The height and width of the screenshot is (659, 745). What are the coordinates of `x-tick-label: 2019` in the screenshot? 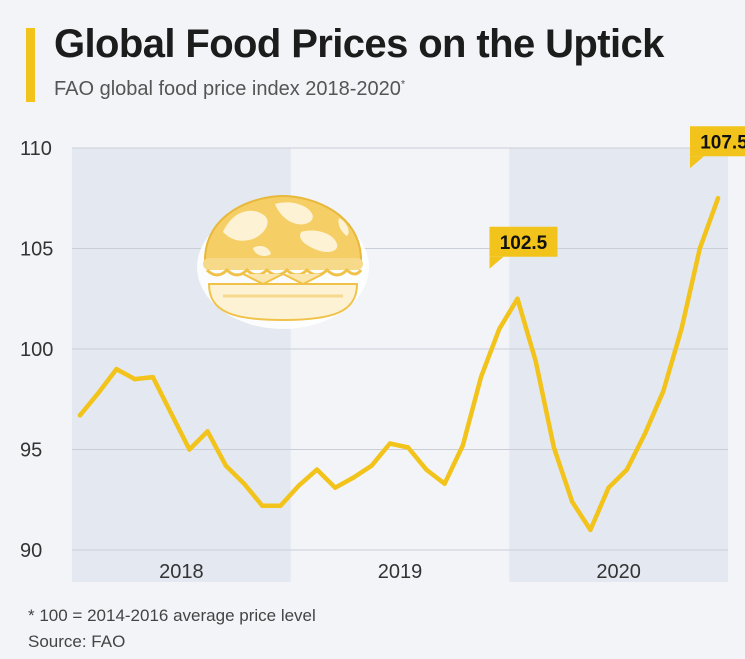 It's located at (400, 572).